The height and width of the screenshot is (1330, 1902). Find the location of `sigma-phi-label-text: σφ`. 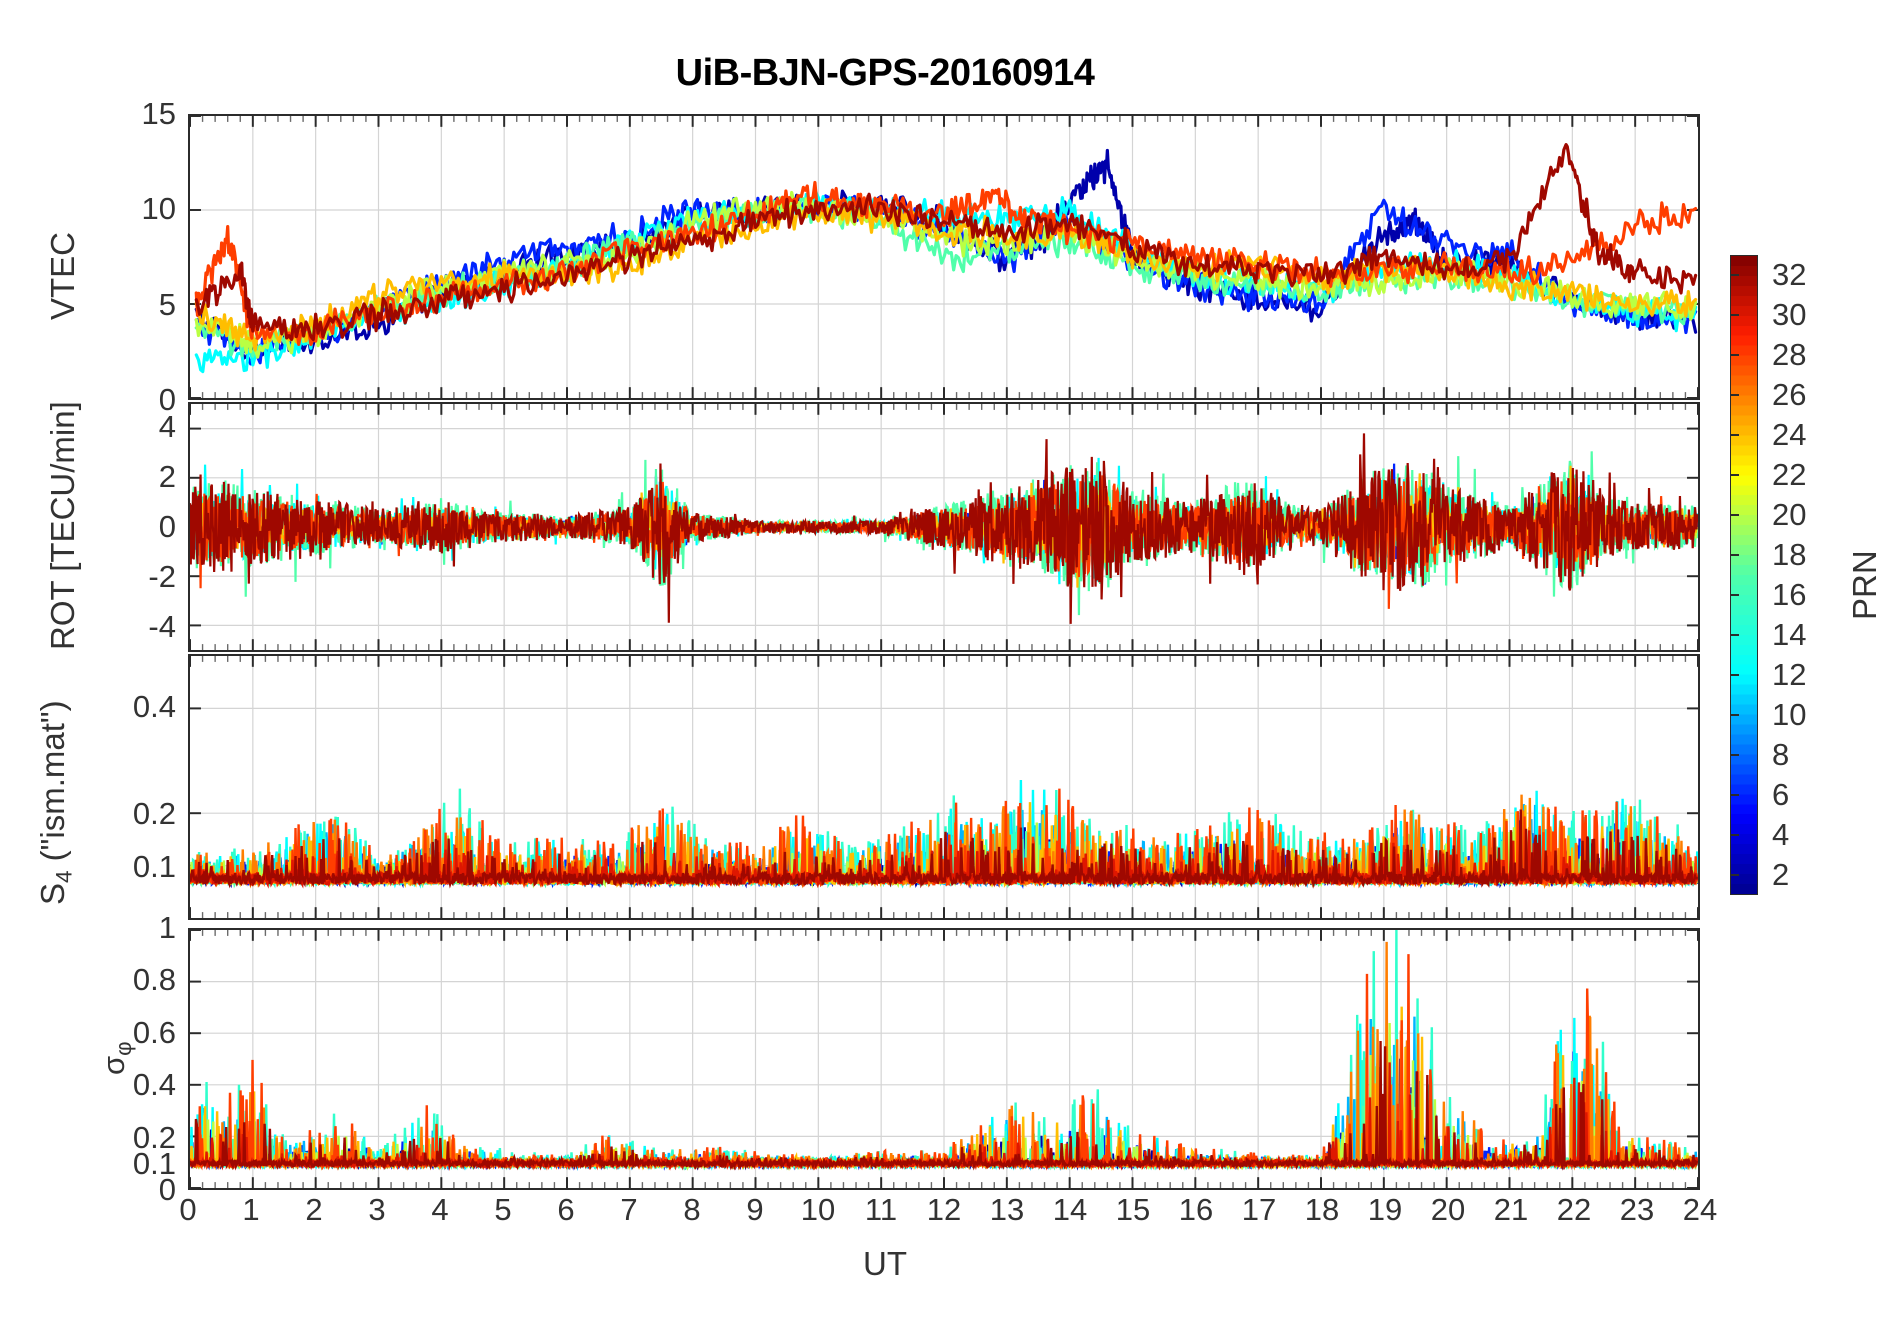

sigma-phi-label-text: σφ is located at coordinates (116, 1058).